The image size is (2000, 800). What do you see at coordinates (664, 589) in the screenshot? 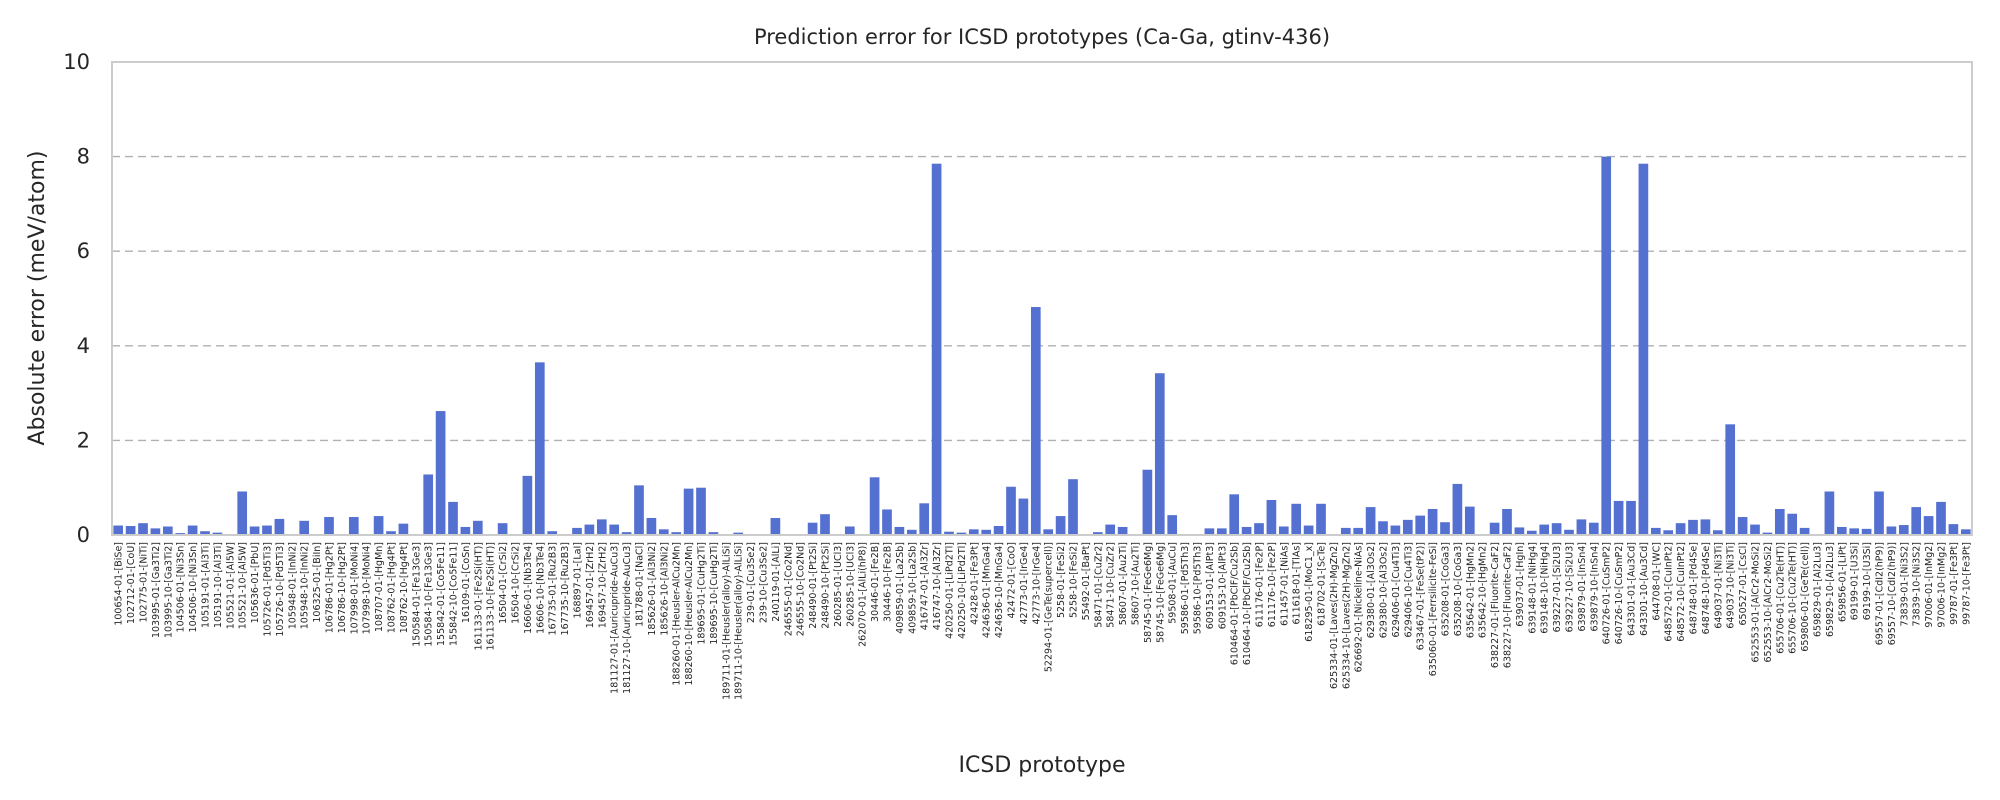
I see `x-tick-label: 185626-10-[Al3Ni2]` at bounding box center [664, 589].